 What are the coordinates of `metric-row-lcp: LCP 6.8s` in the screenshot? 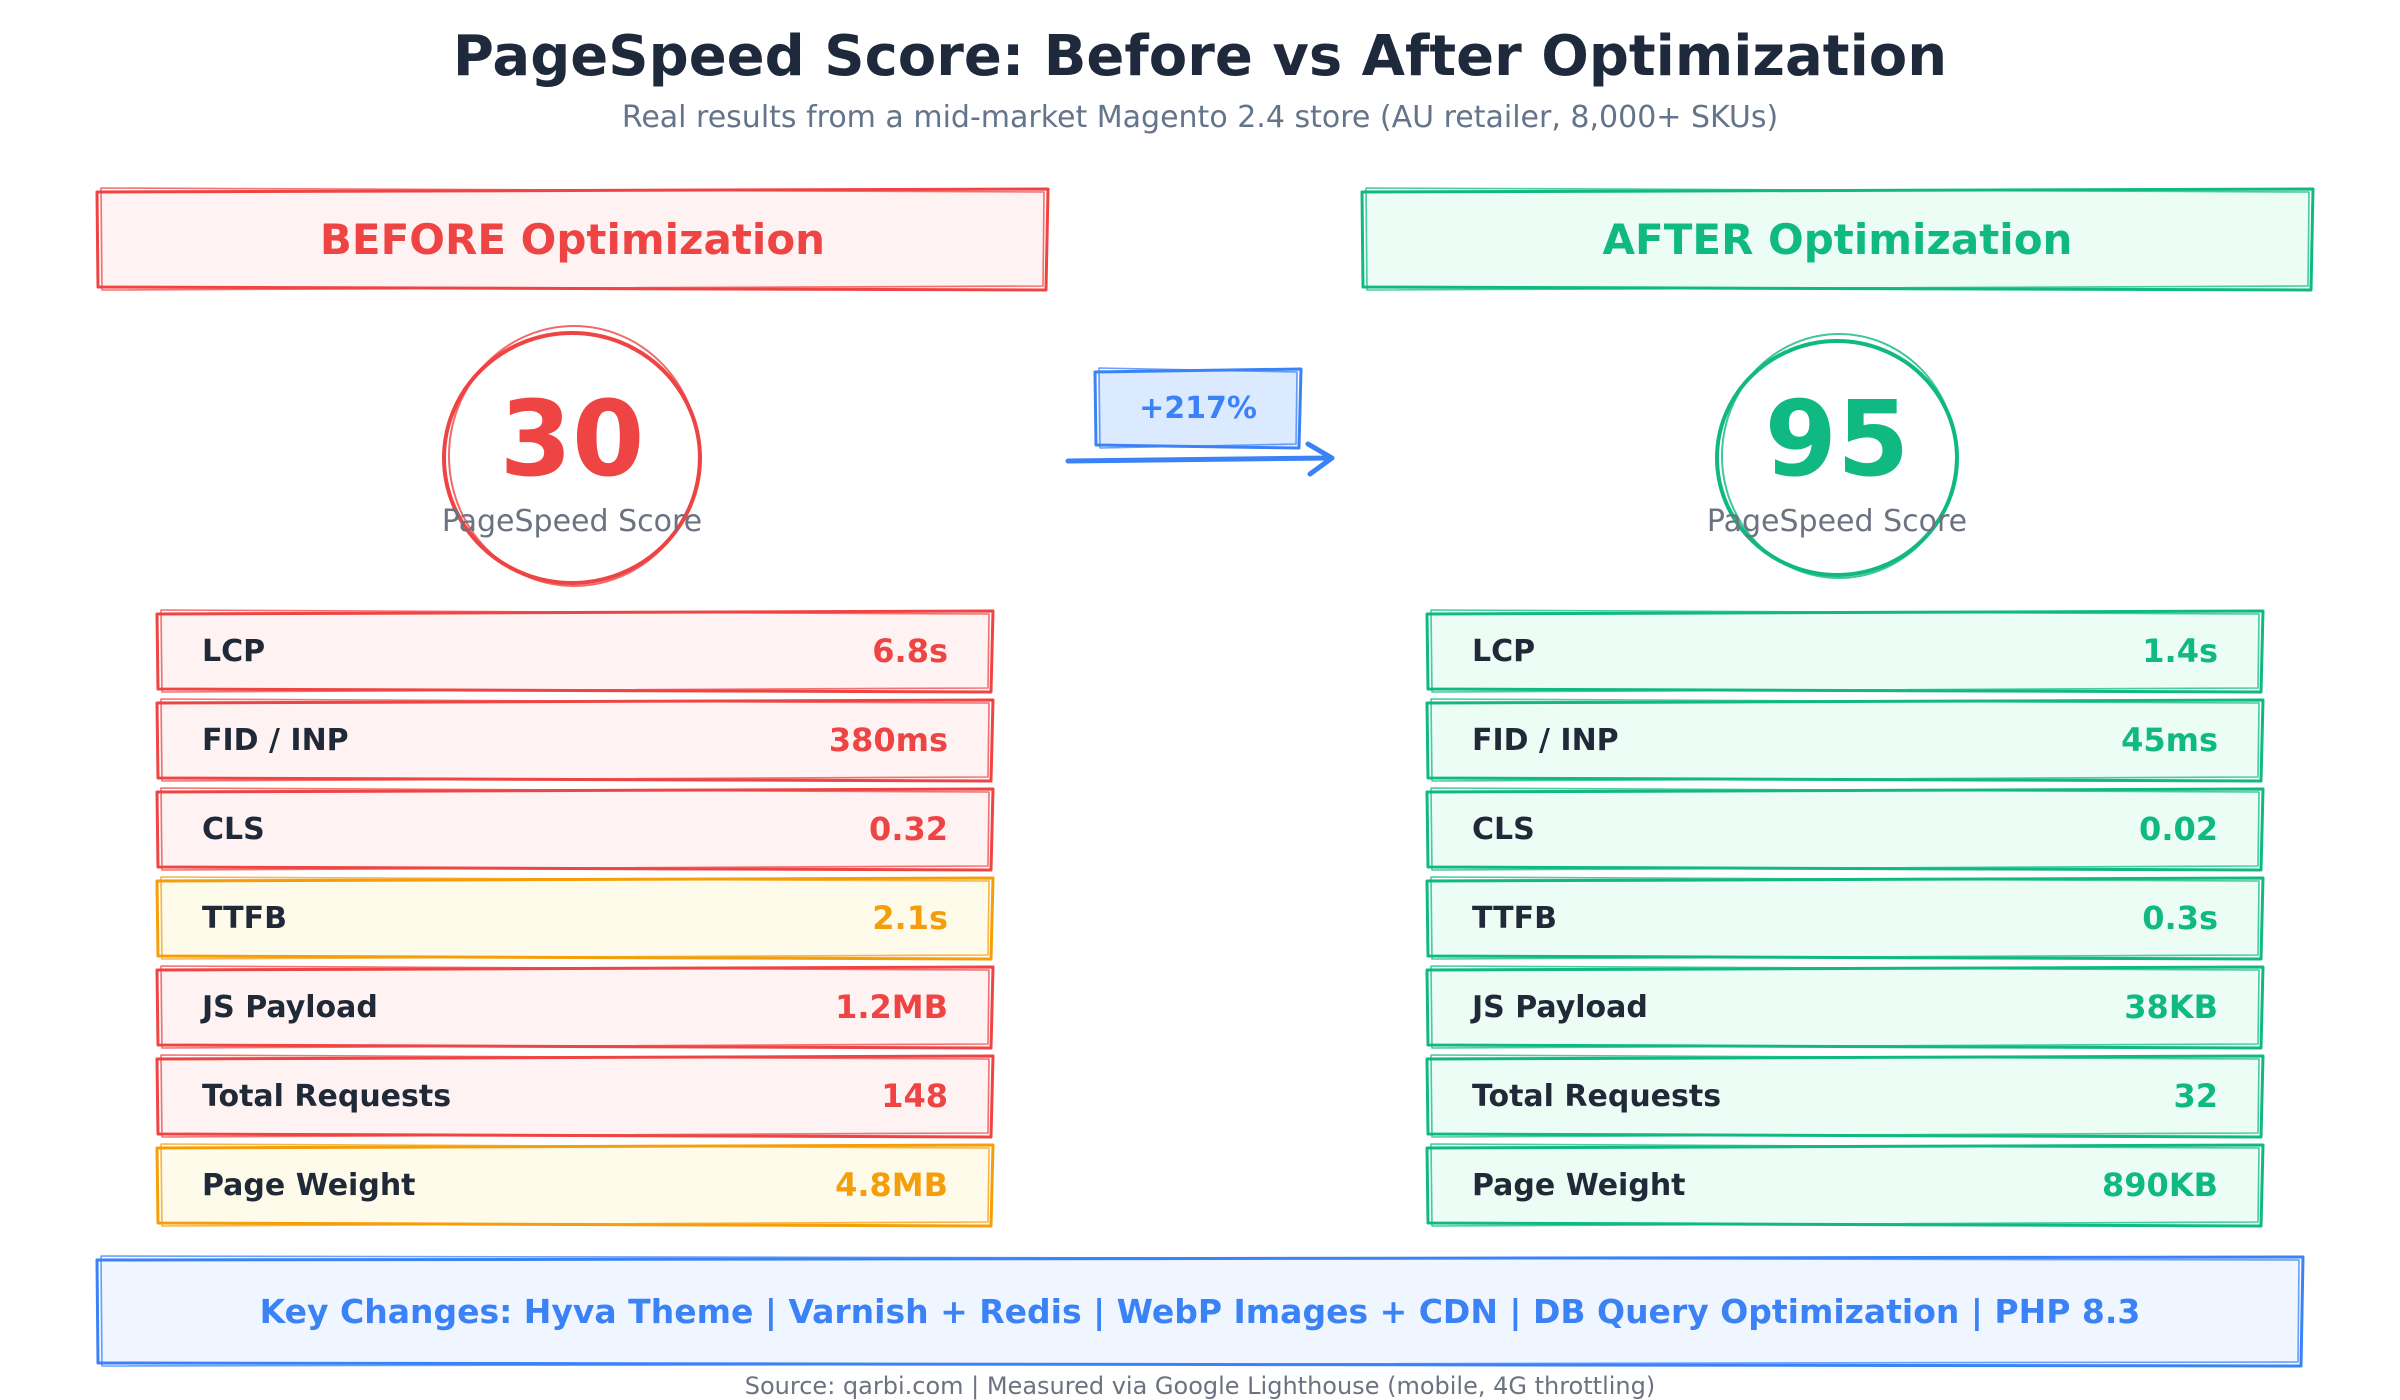 It's located at (575, 651).